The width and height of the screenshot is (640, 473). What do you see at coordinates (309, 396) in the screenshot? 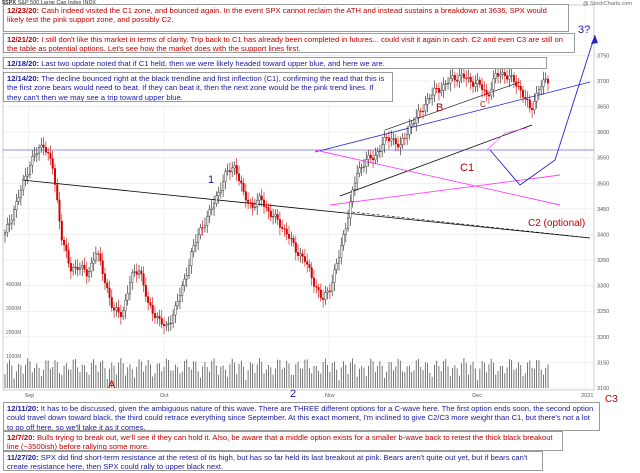
I see `x-axis-labels: Sep Oct Nov Dec 2021` at bounding box center [309, 396].